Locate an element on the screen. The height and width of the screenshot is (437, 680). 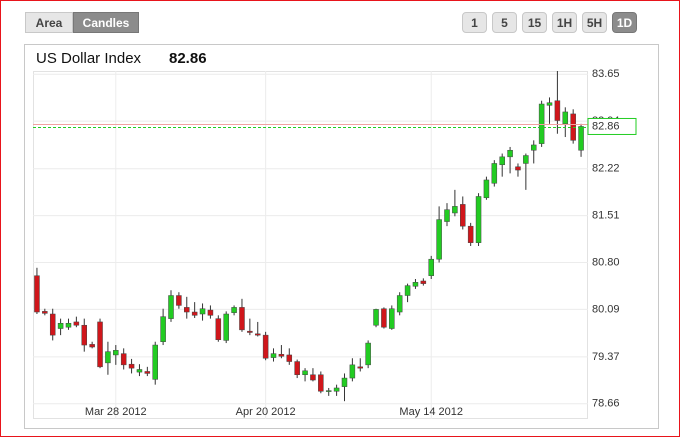
interval-button: 5H is located at coordinates (594, 22).